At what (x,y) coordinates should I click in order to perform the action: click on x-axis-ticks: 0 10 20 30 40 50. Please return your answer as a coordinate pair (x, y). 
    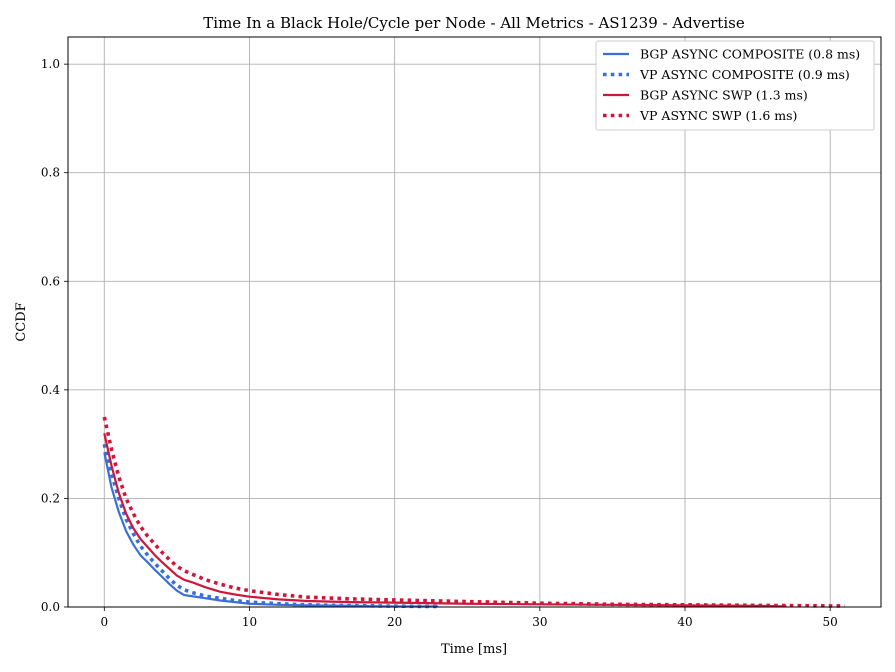
    Looking at the image, I should click on (469, 618).